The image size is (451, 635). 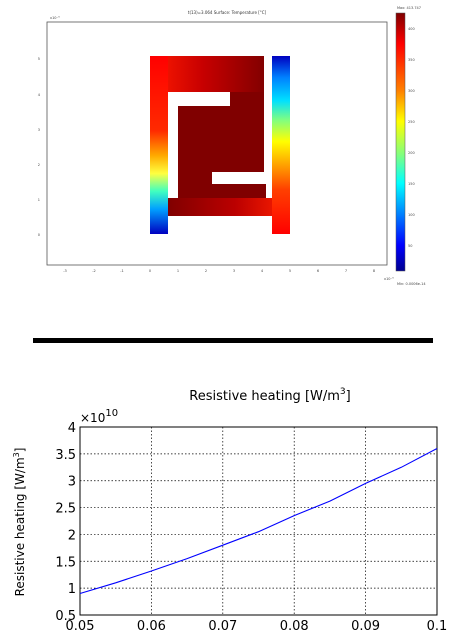 What do you see at coordinates (233, 340) in the screenshot?
I see `section-divider` at bounding box center [233, 340].